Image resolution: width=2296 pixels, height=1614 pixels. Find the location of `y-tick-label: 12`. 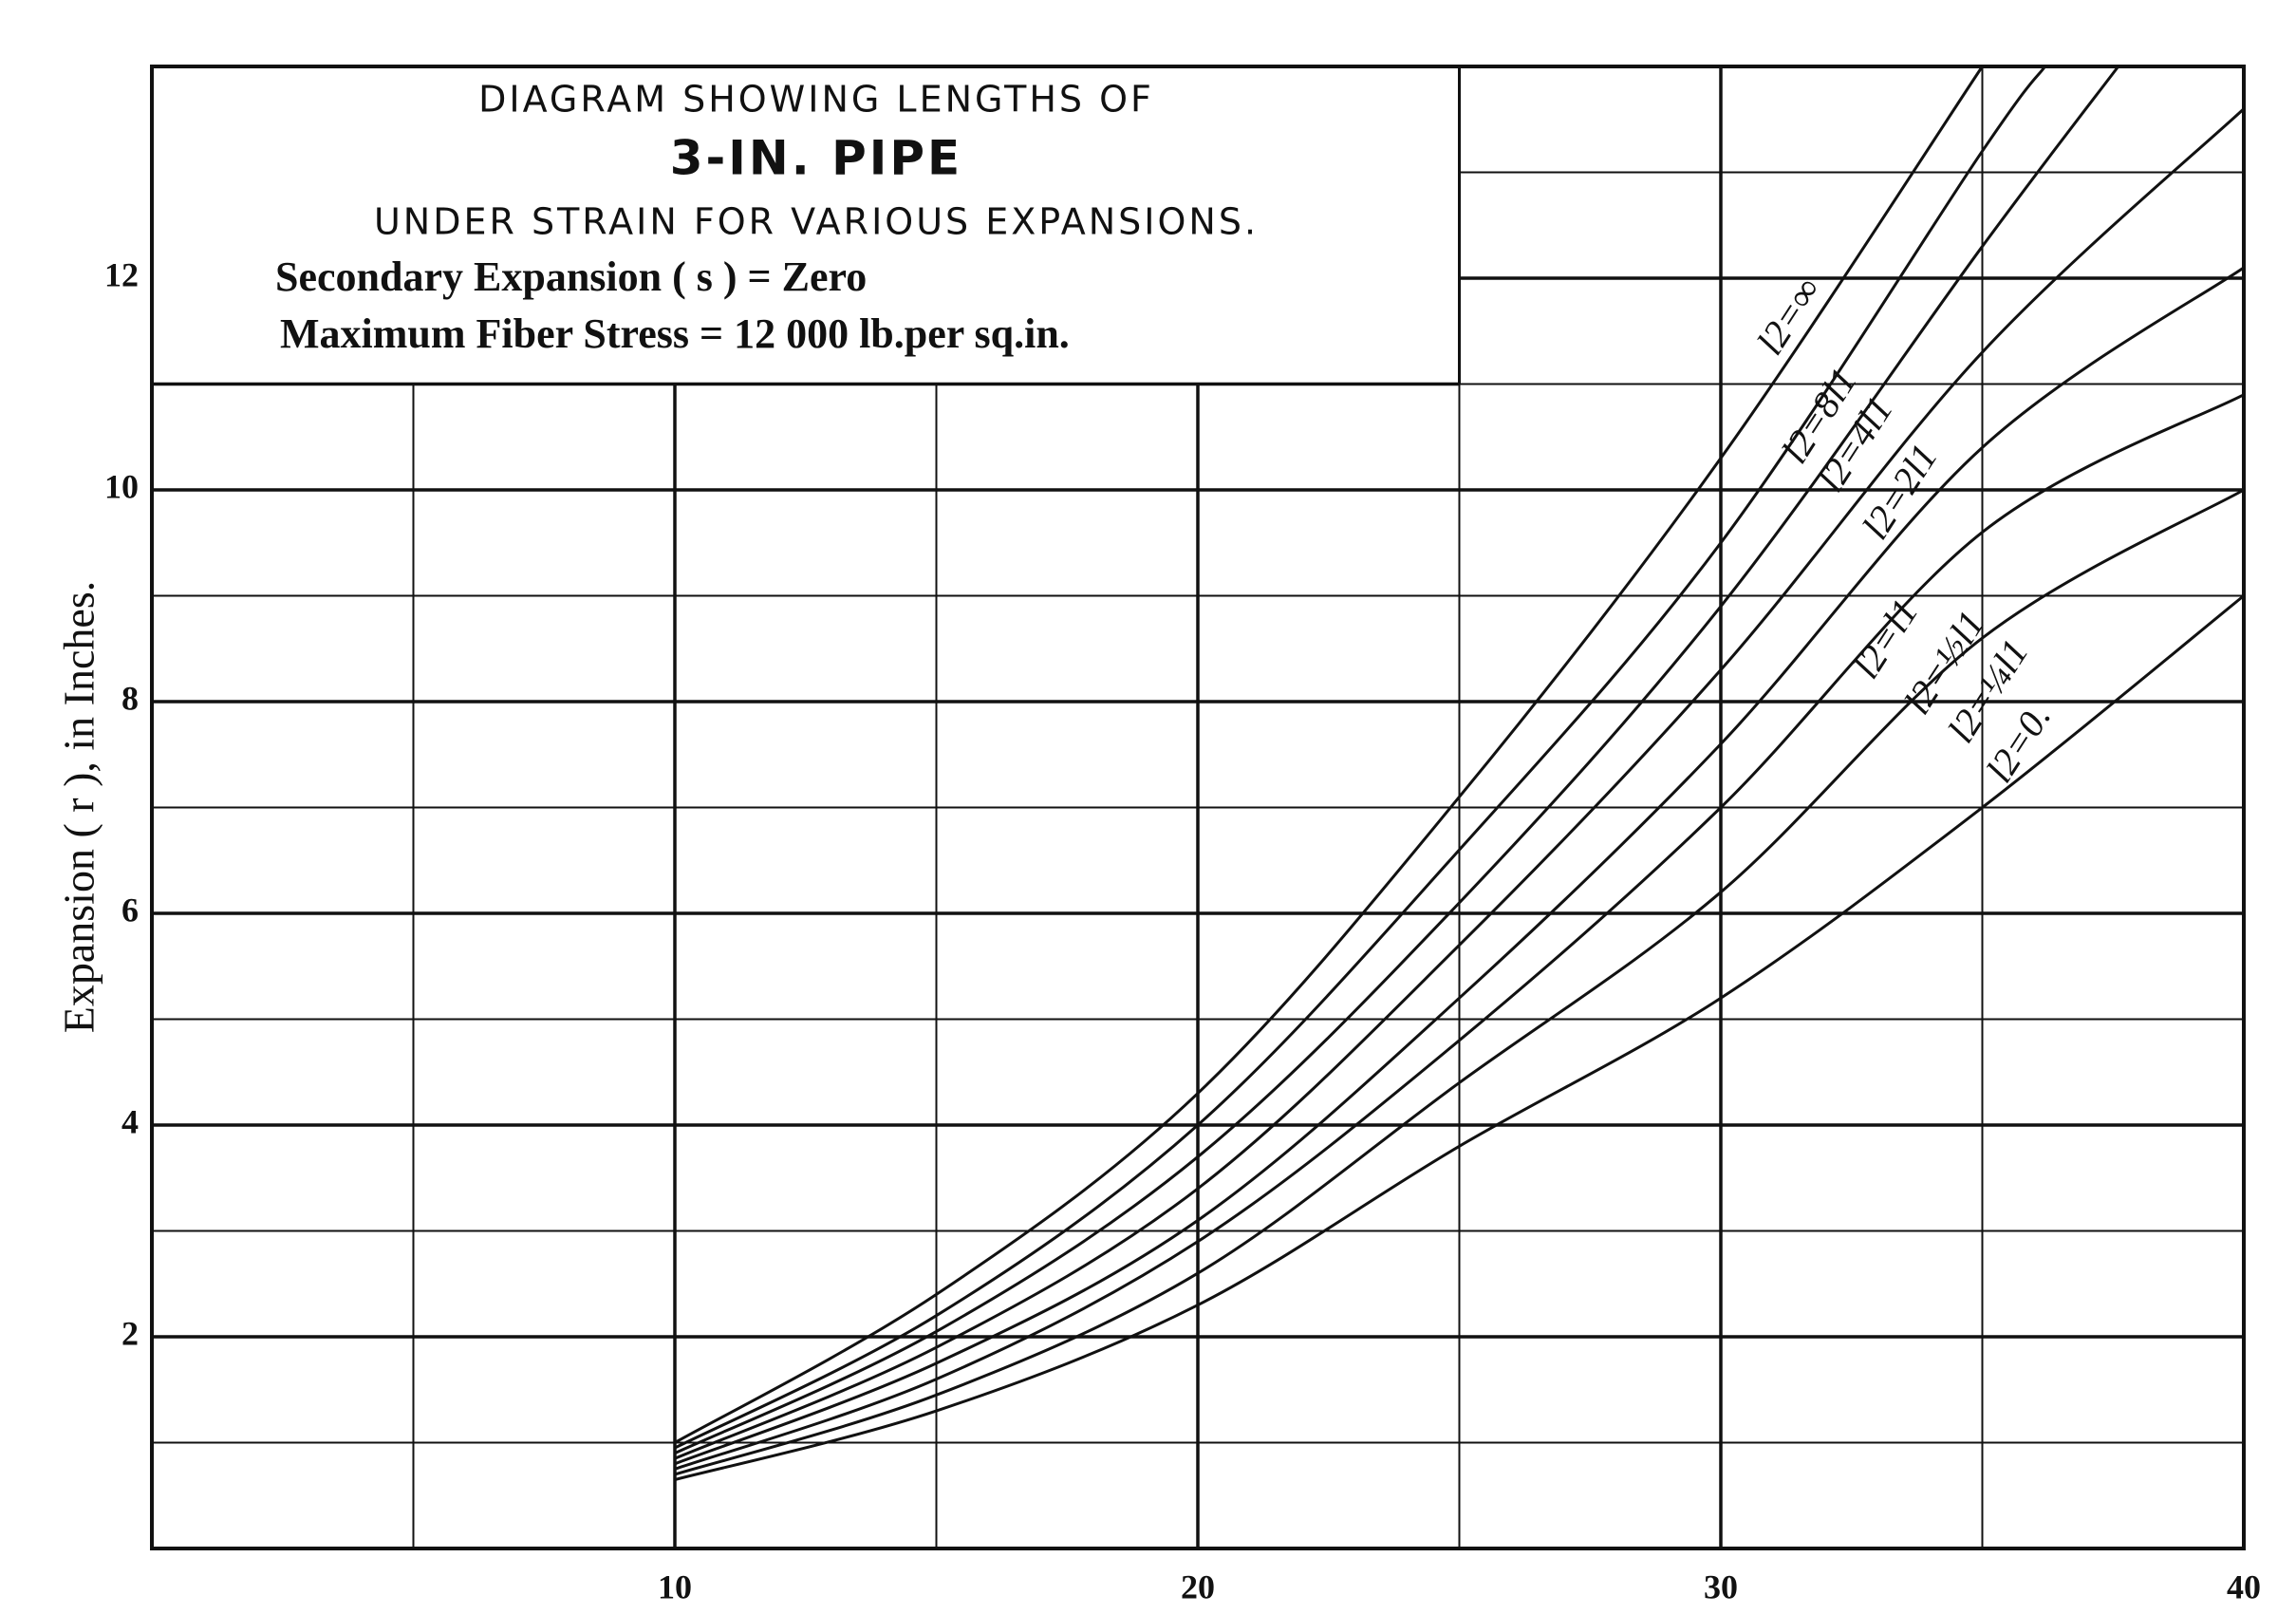

y-tick-label: 12 is located at coordinates (122, 274).